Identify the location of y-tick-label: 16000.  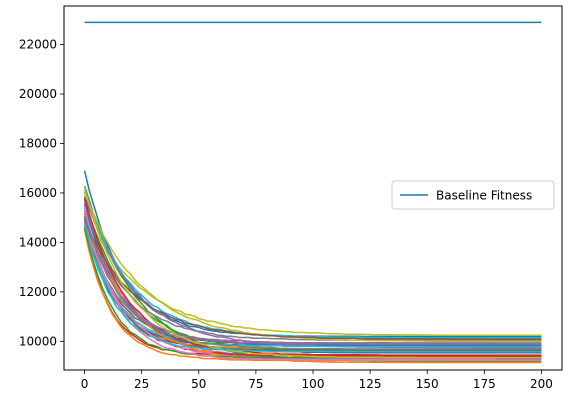
(38, 193).